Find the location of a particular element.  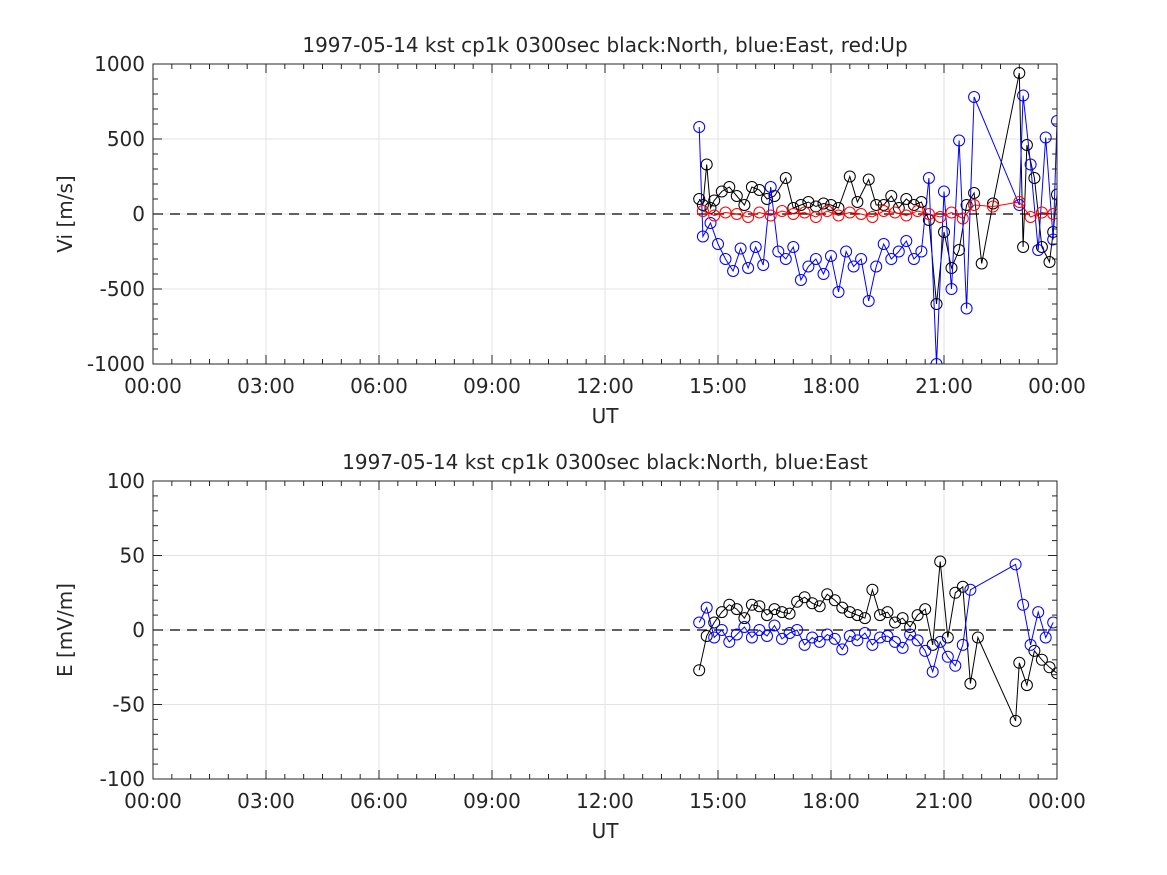

series-line-east is located at coordinates (876, 618).